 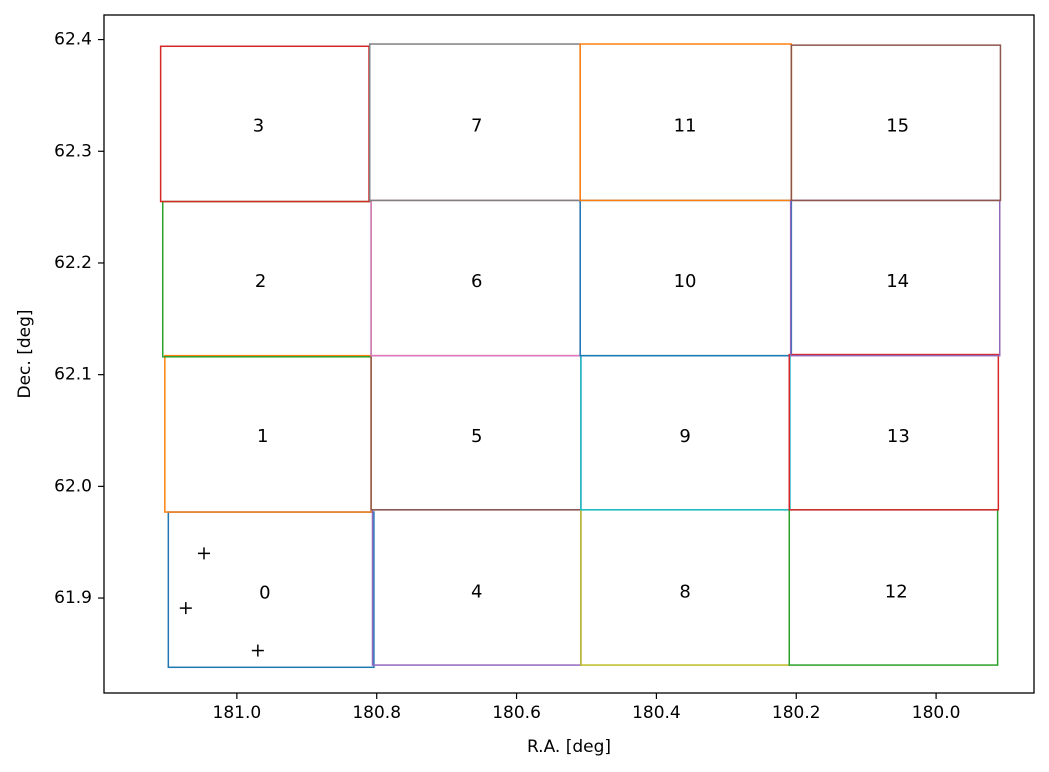 What do you see at coordinates (260, 281) in the screenshot?
I see `field-label-2: 2` at bounding box center [260, 281].